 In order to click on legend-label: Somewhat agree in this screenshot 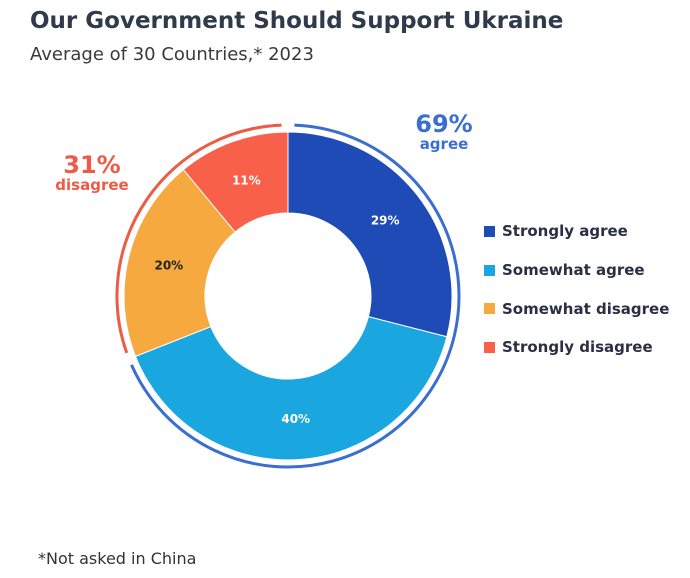, I will do `click(573, 270)`.